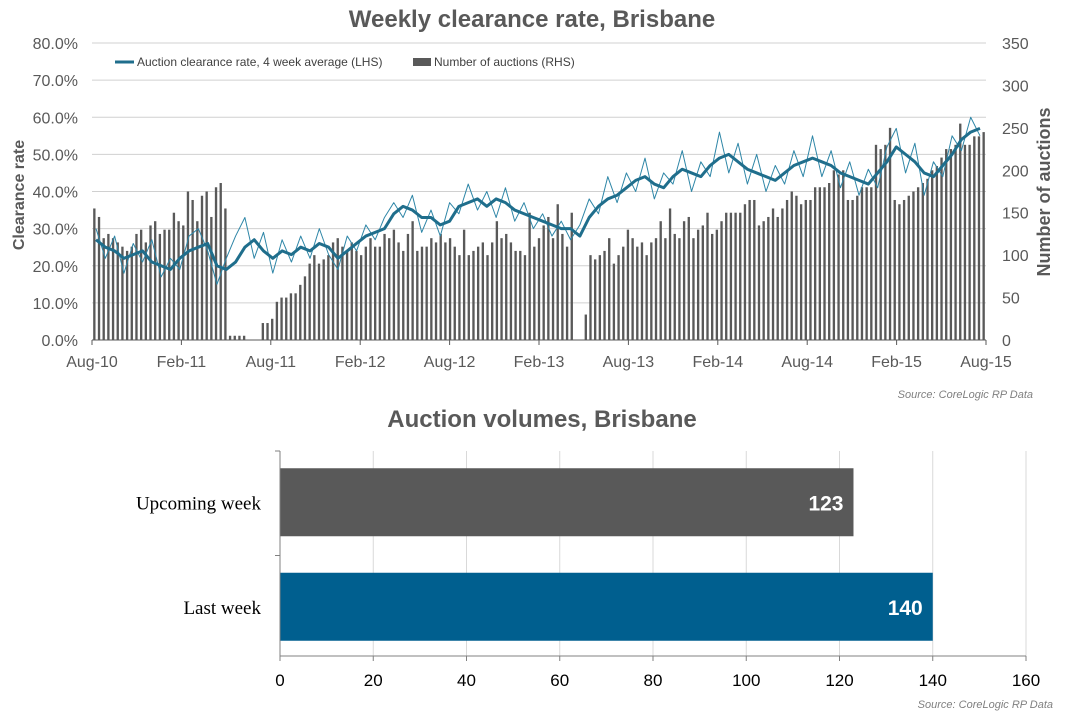 This screenshot has height=716, width=1067. What do you see at coordinates (1015, 171) in the screenshot?
I see `top-right-tick-label: 200` at bounding box center [1015, 171].